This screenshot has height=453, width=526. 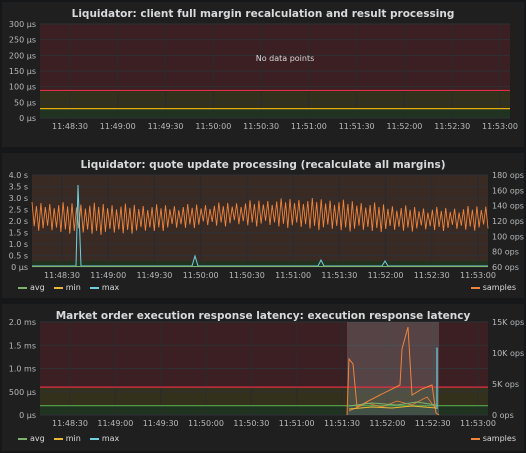 I want to click on y-tick-label: 300 µs, so click(x=22, y=24).